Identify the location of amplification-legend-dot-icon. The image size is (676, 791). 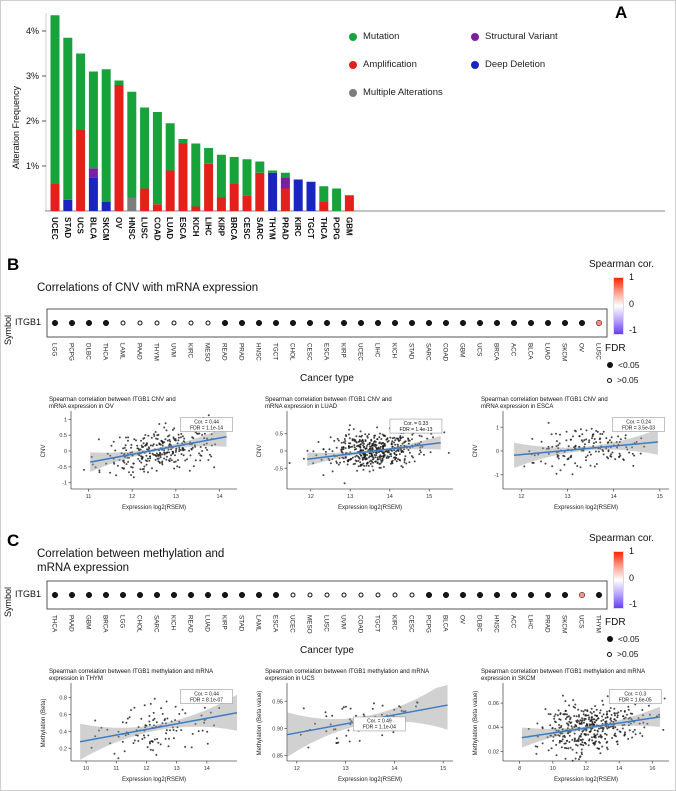
(353, 64).